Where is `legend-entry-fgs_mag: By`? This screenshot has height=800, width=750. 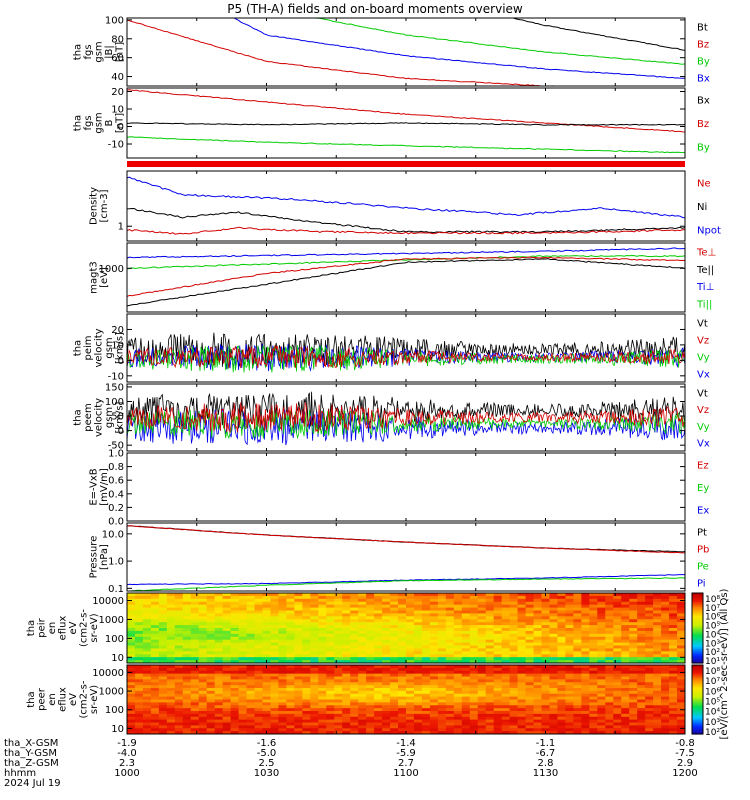
legend-entry-fgs_mag: By is located at coordinates (703, 62).